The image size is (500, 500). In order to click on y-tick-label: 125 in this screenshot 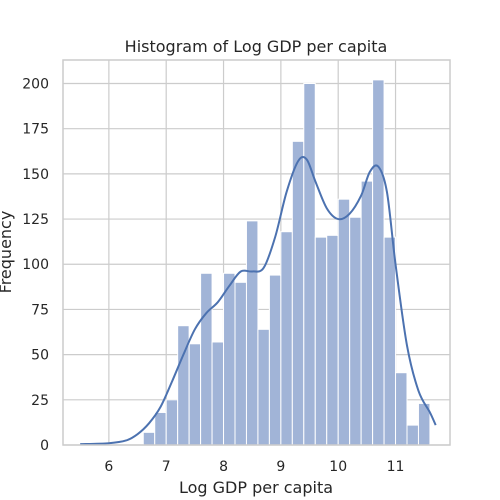, I will do `click(35, 220)`.